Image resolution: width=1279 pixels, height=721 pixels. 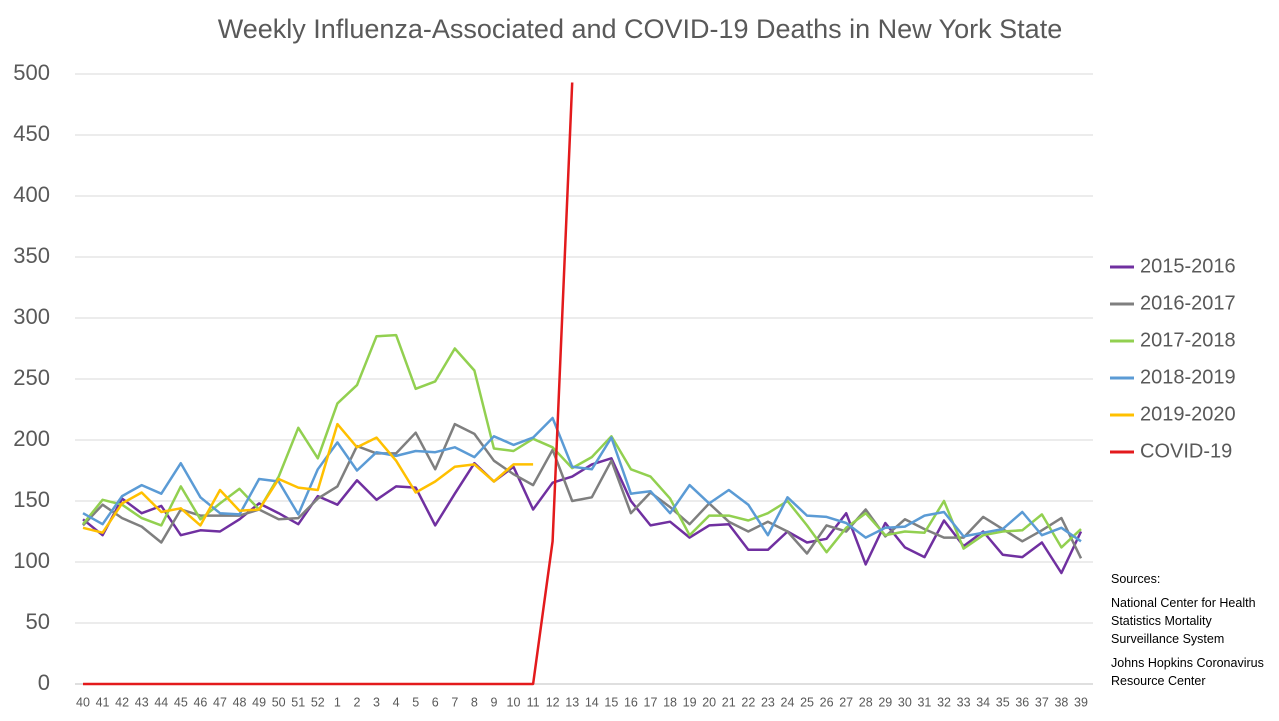 What do you see at coordinates (592, 702) in the screenshot?
I see `x-tick-label: 14` at bounding box center [592, 702].